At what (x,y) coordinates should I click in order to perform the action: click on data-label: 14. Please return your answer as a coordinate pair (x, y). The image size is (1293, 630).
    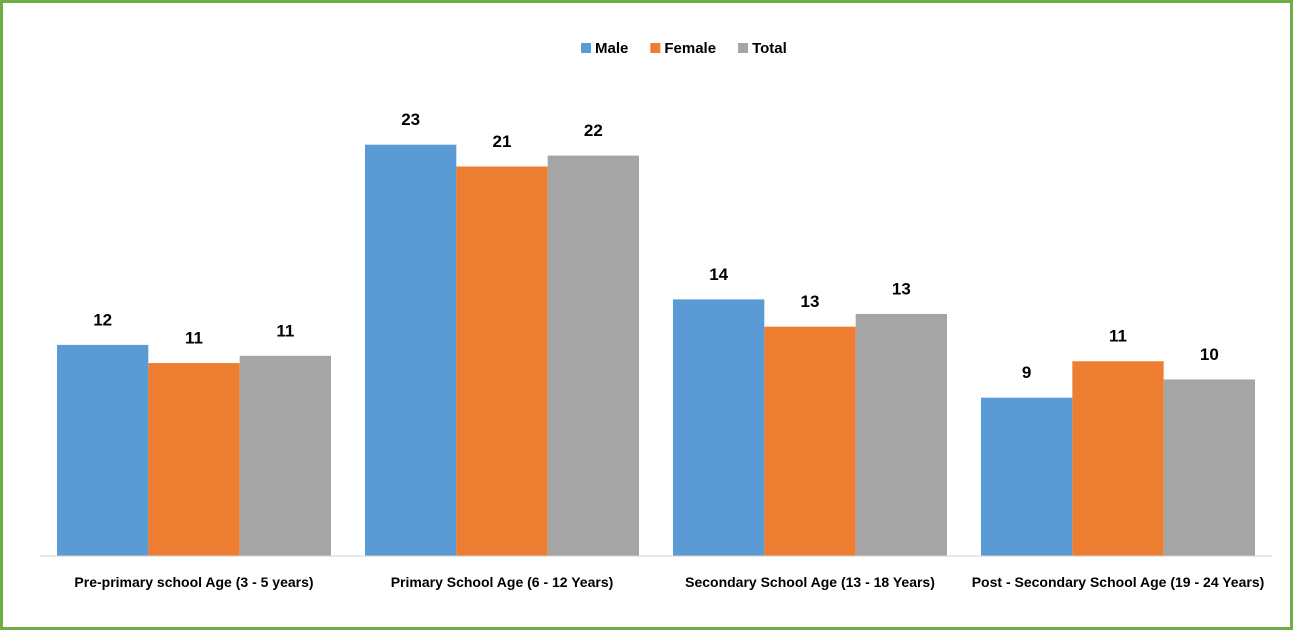
    Looking at the image, I should click on (718, 274).